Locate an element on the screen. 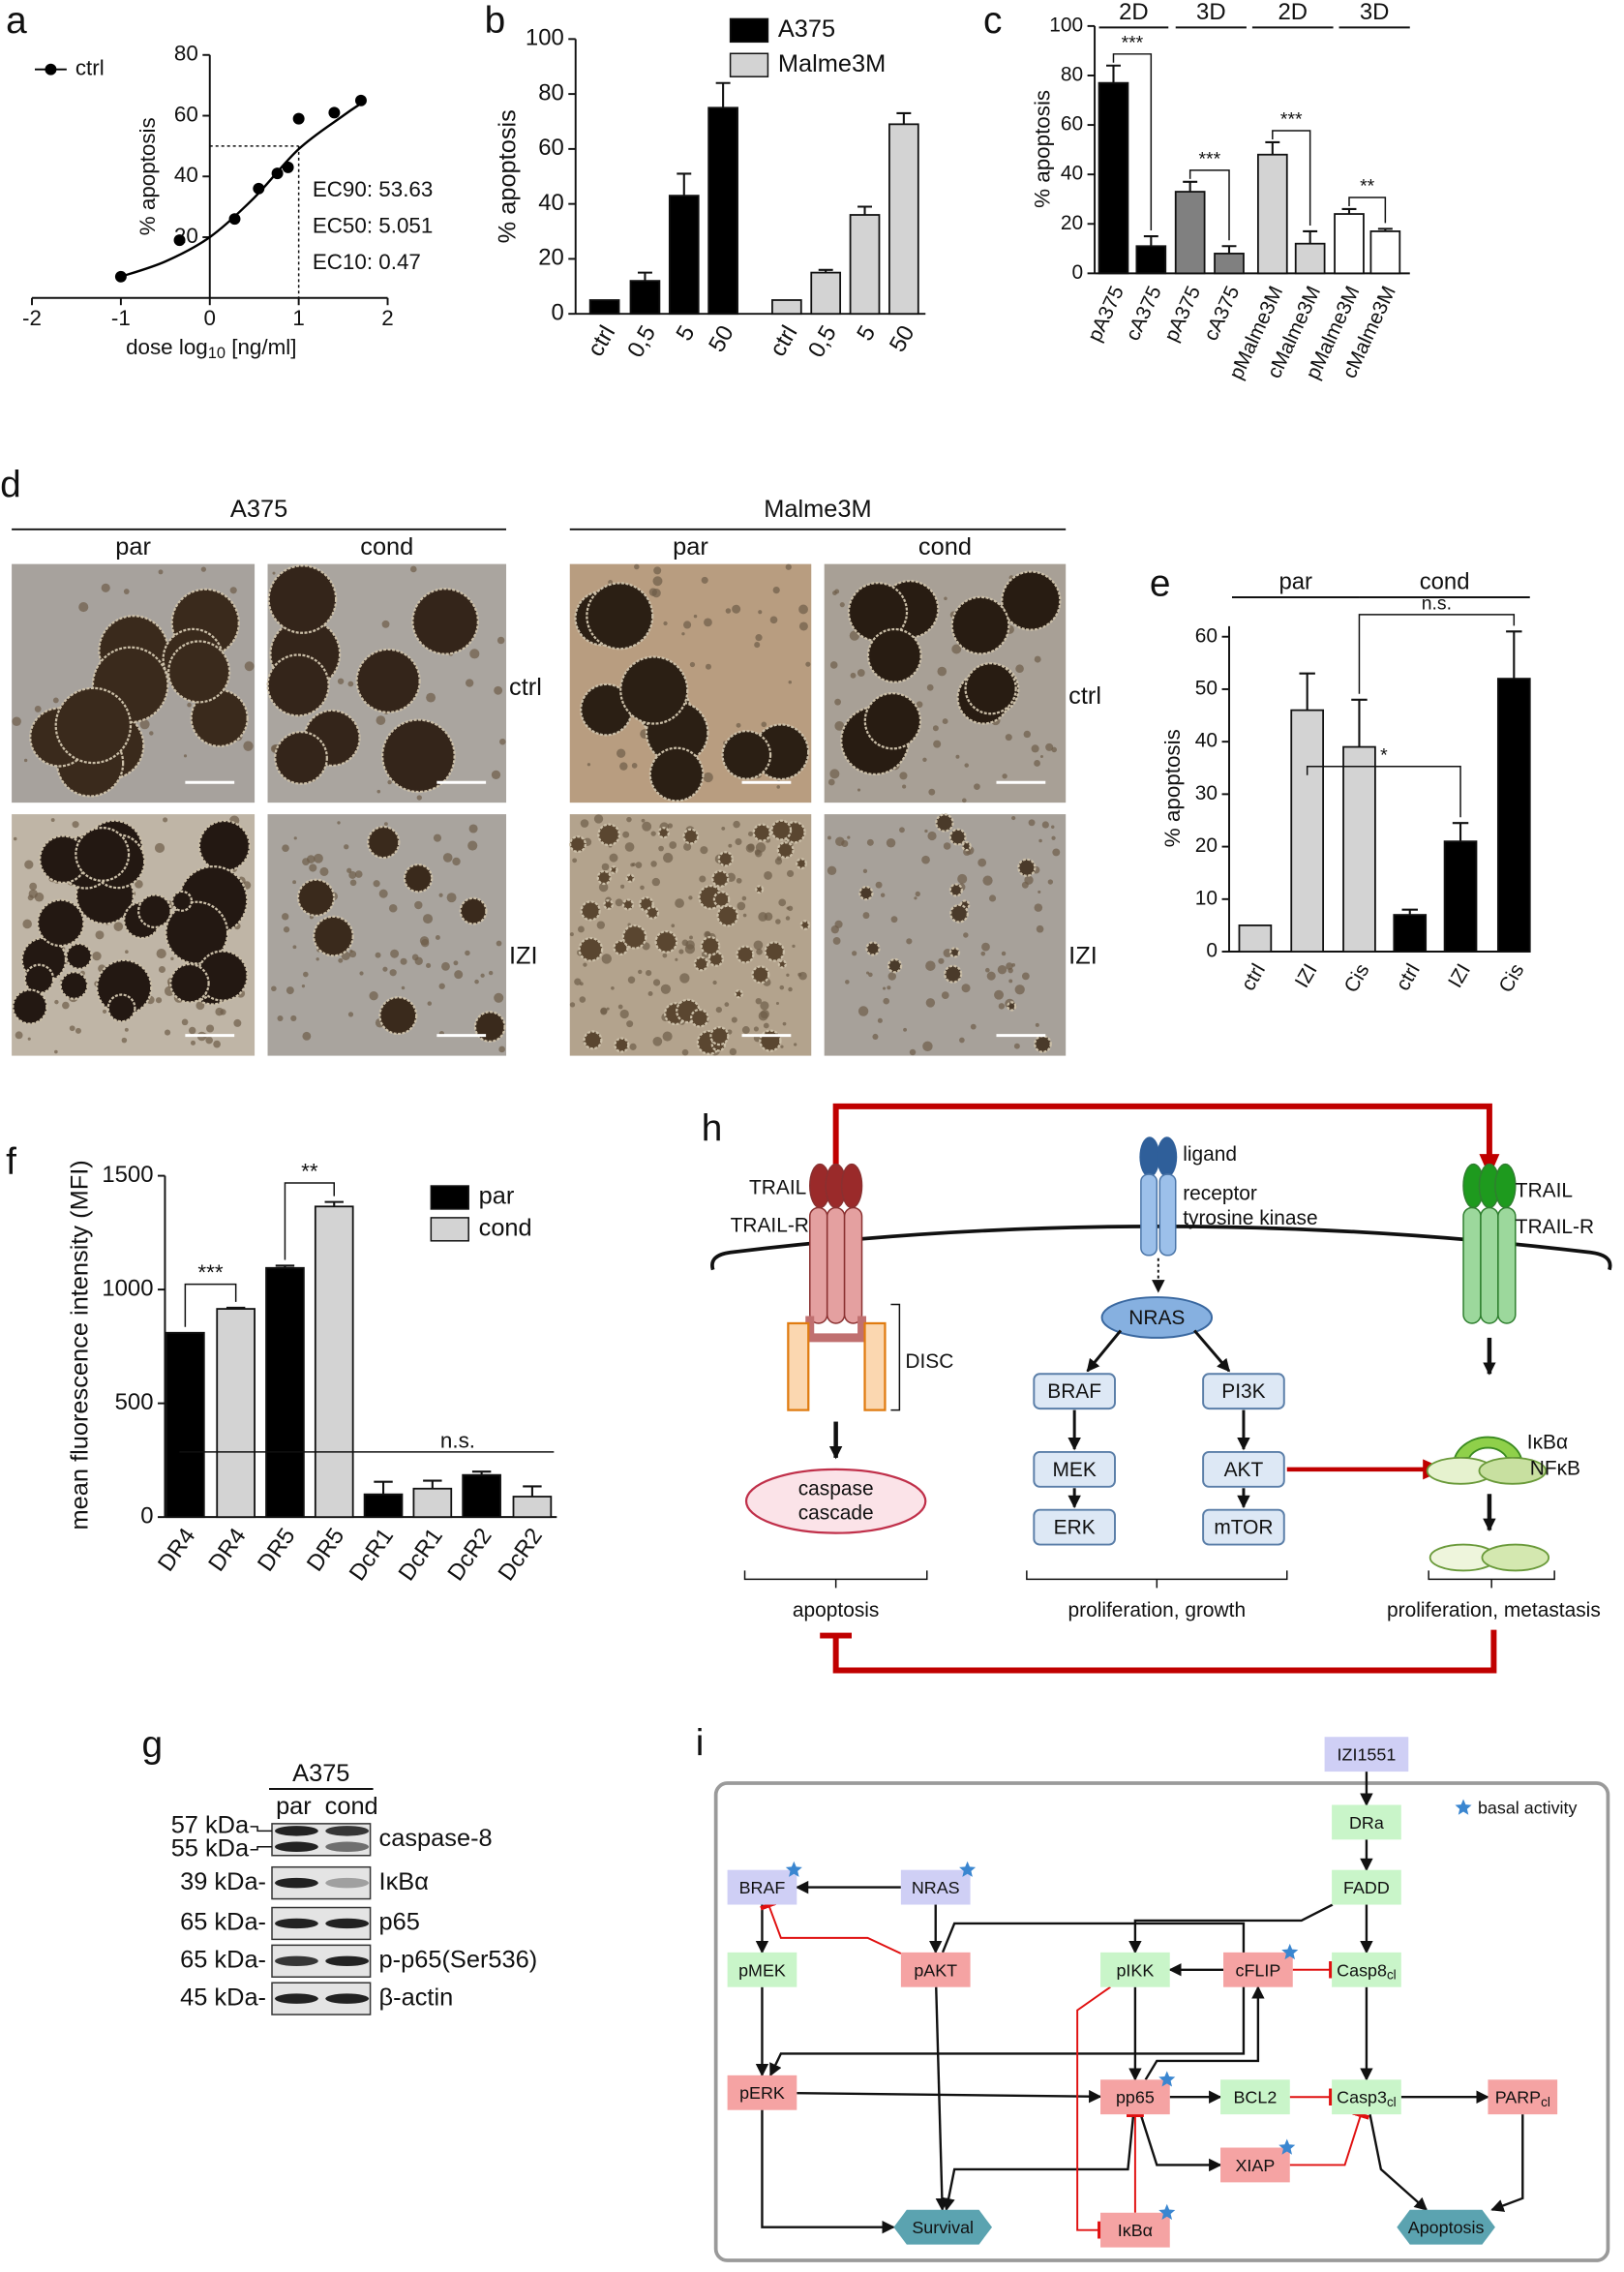 Image resolution: width=1624 pixels, height=2272 pixels. brace is located at coordinates (836, 1579).